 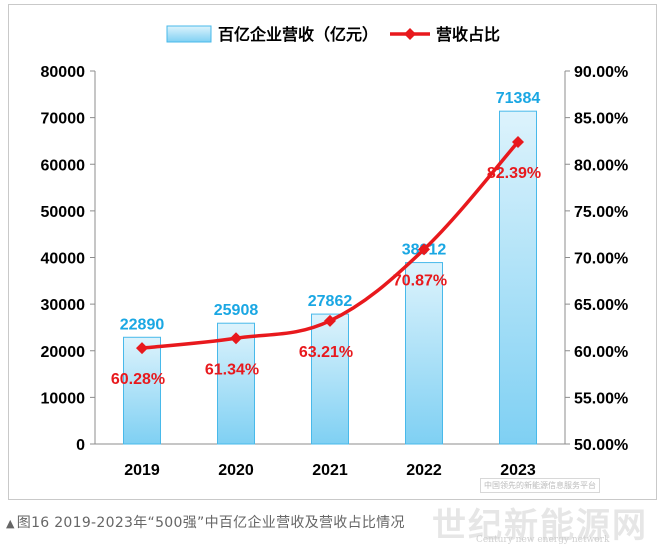 What do you see at coordinates (63, 259) in the screenshot?
I see `y-left-tick-label: 40000` at bounding box center [63, 259].